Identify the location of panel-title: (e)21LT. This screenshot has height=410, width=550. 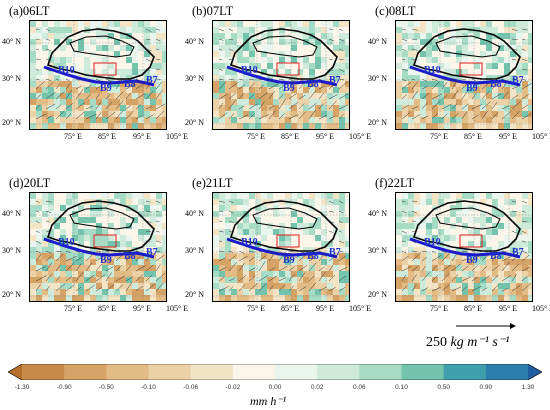
(212, 183).